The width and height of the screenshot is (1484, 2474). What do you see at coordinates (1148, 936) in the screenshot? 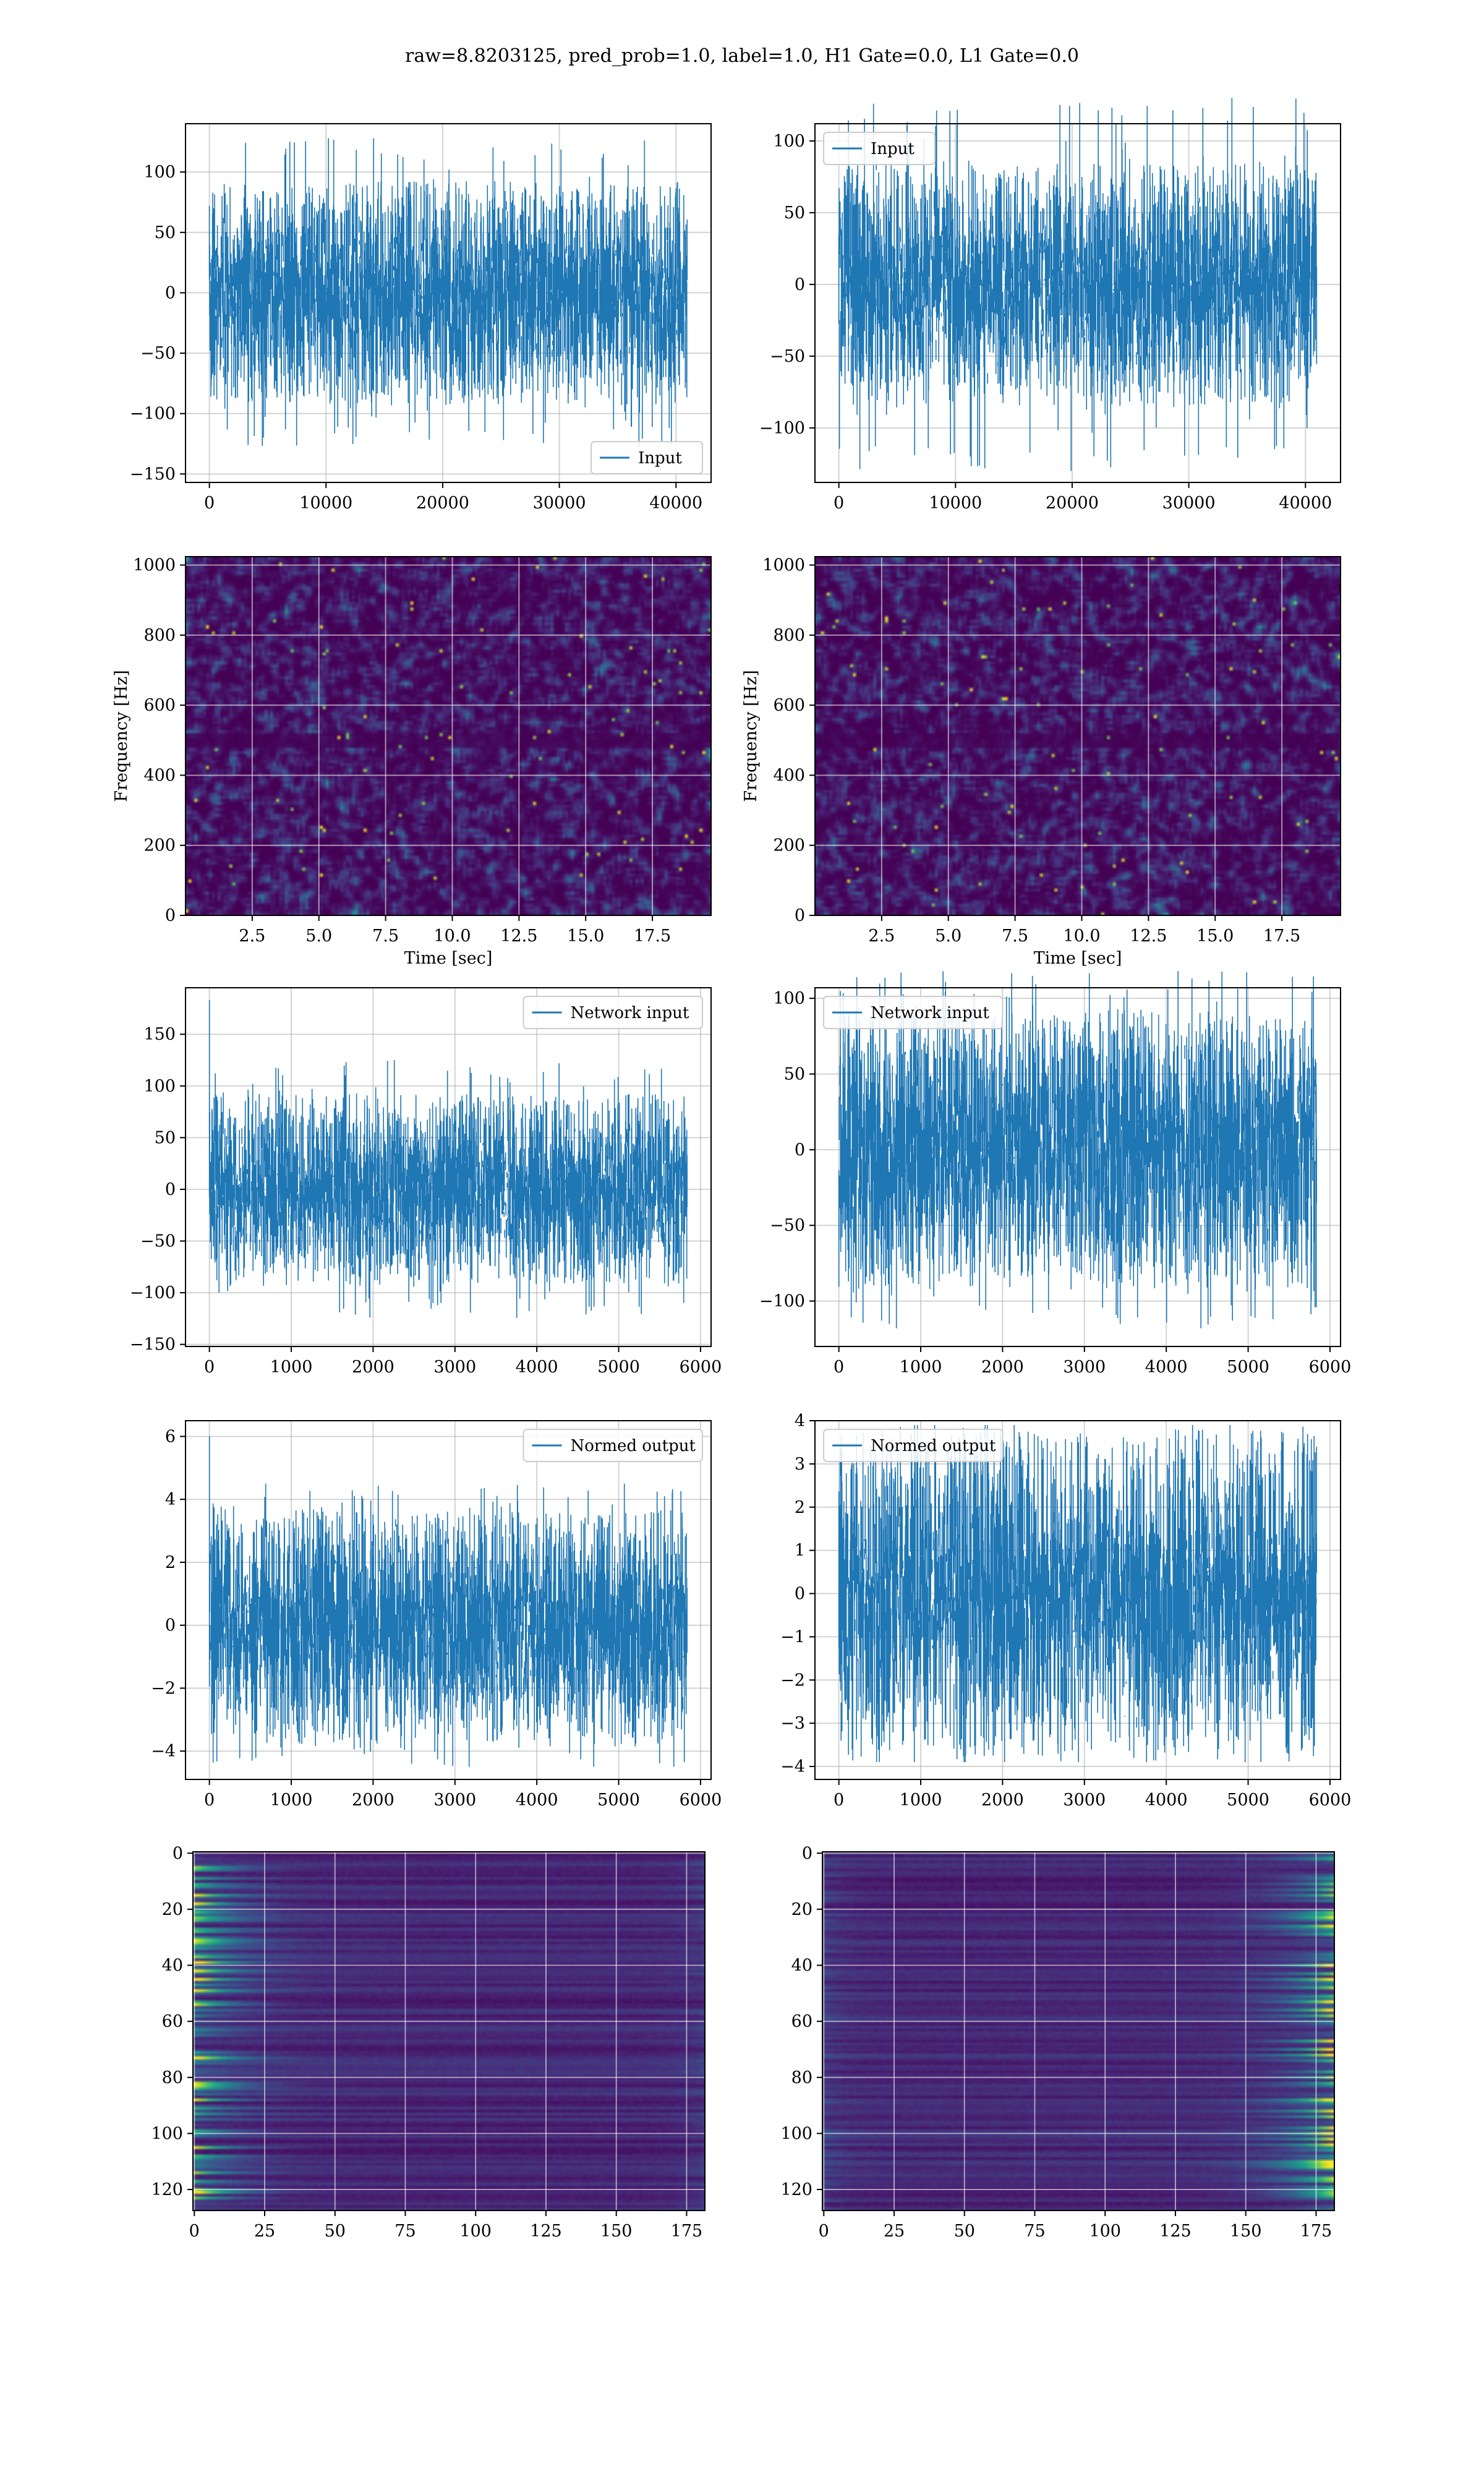
I see `x-tick-label: 12.5` at bounding box center [1148, 936].